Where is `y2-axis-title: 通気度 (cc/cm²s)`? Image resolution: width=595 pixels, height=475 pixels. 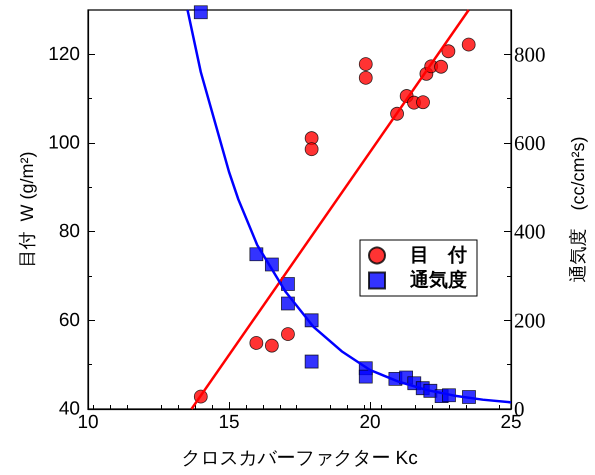 y2-axis-title: 通気度 (cc/cm²s) is located at coordinates (578, 209).